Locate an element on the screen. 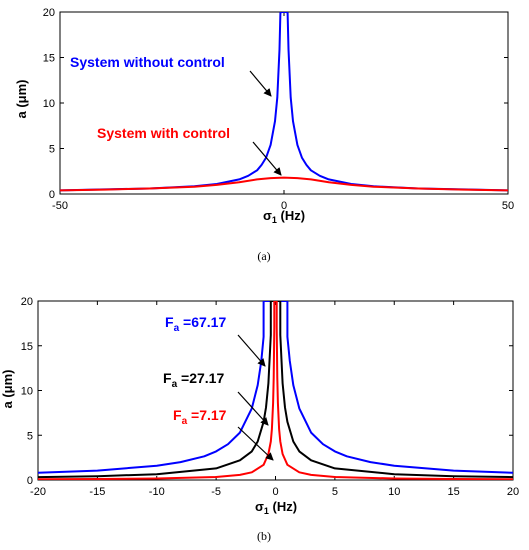 The image size is (529, 550). x-tick-label: 5 is located at coordinates (335, 492).